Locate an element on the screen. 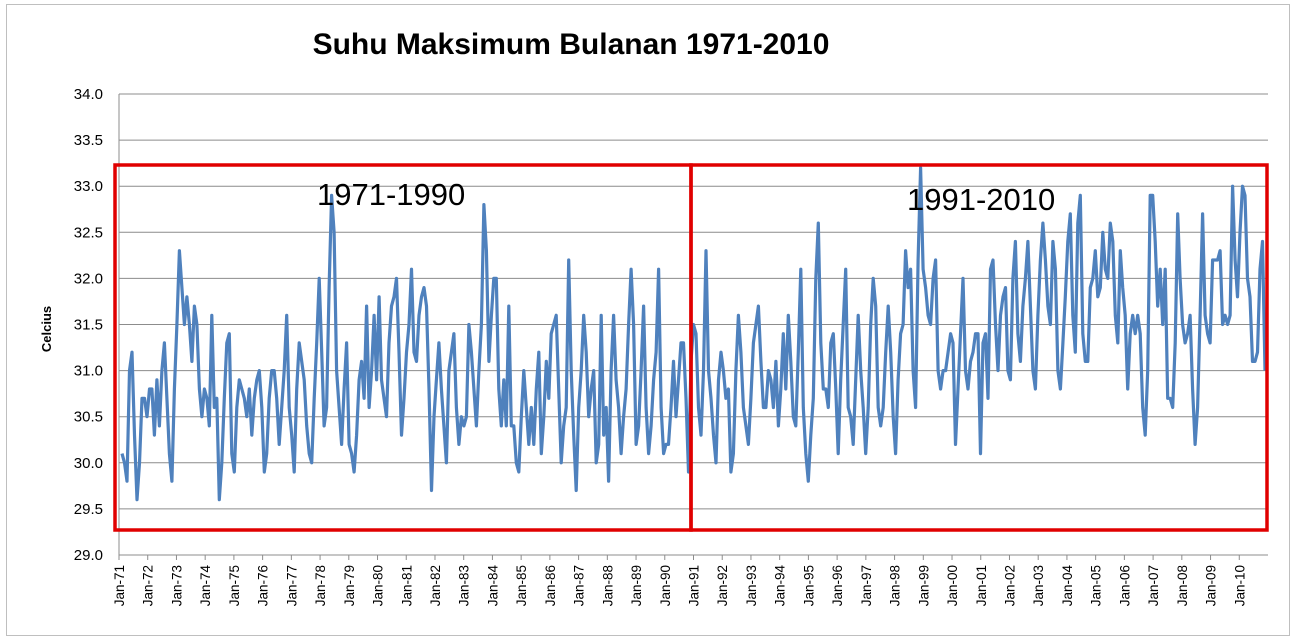  x-tick-label: Jan-85 is located at coordinates (521, 585).